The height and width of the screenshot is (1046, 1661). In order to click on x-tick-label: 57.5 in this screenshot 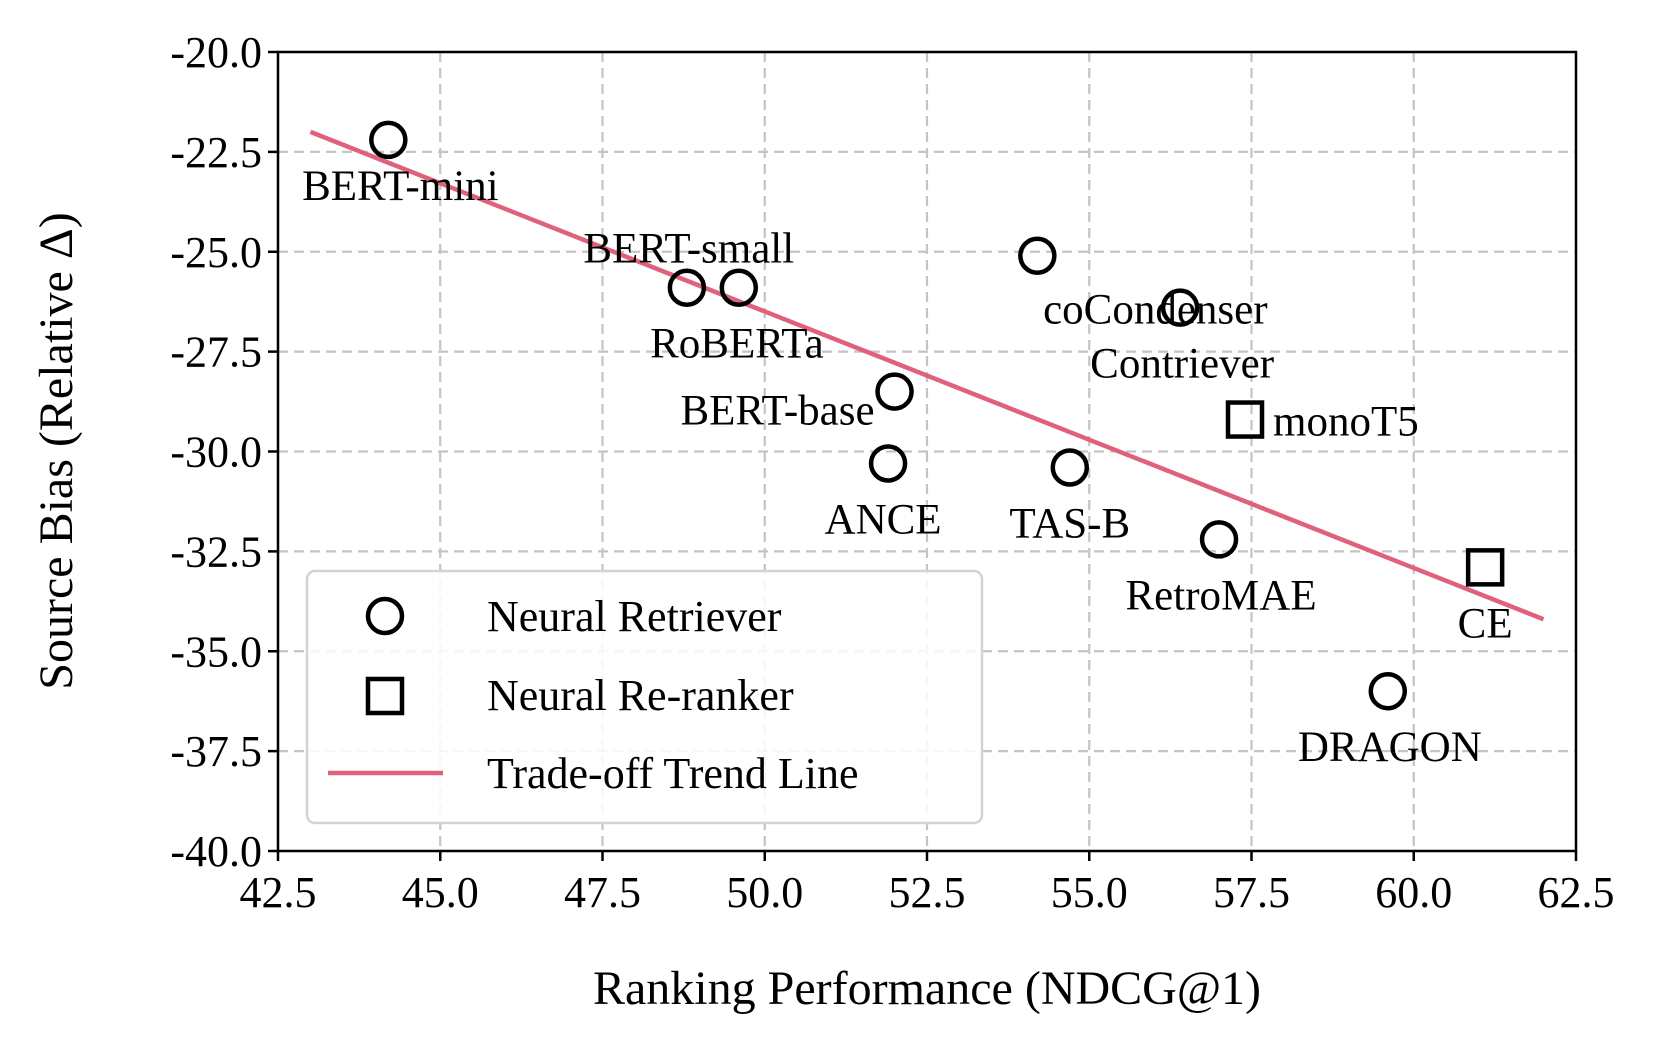, I will do `click(1251, 892)`.